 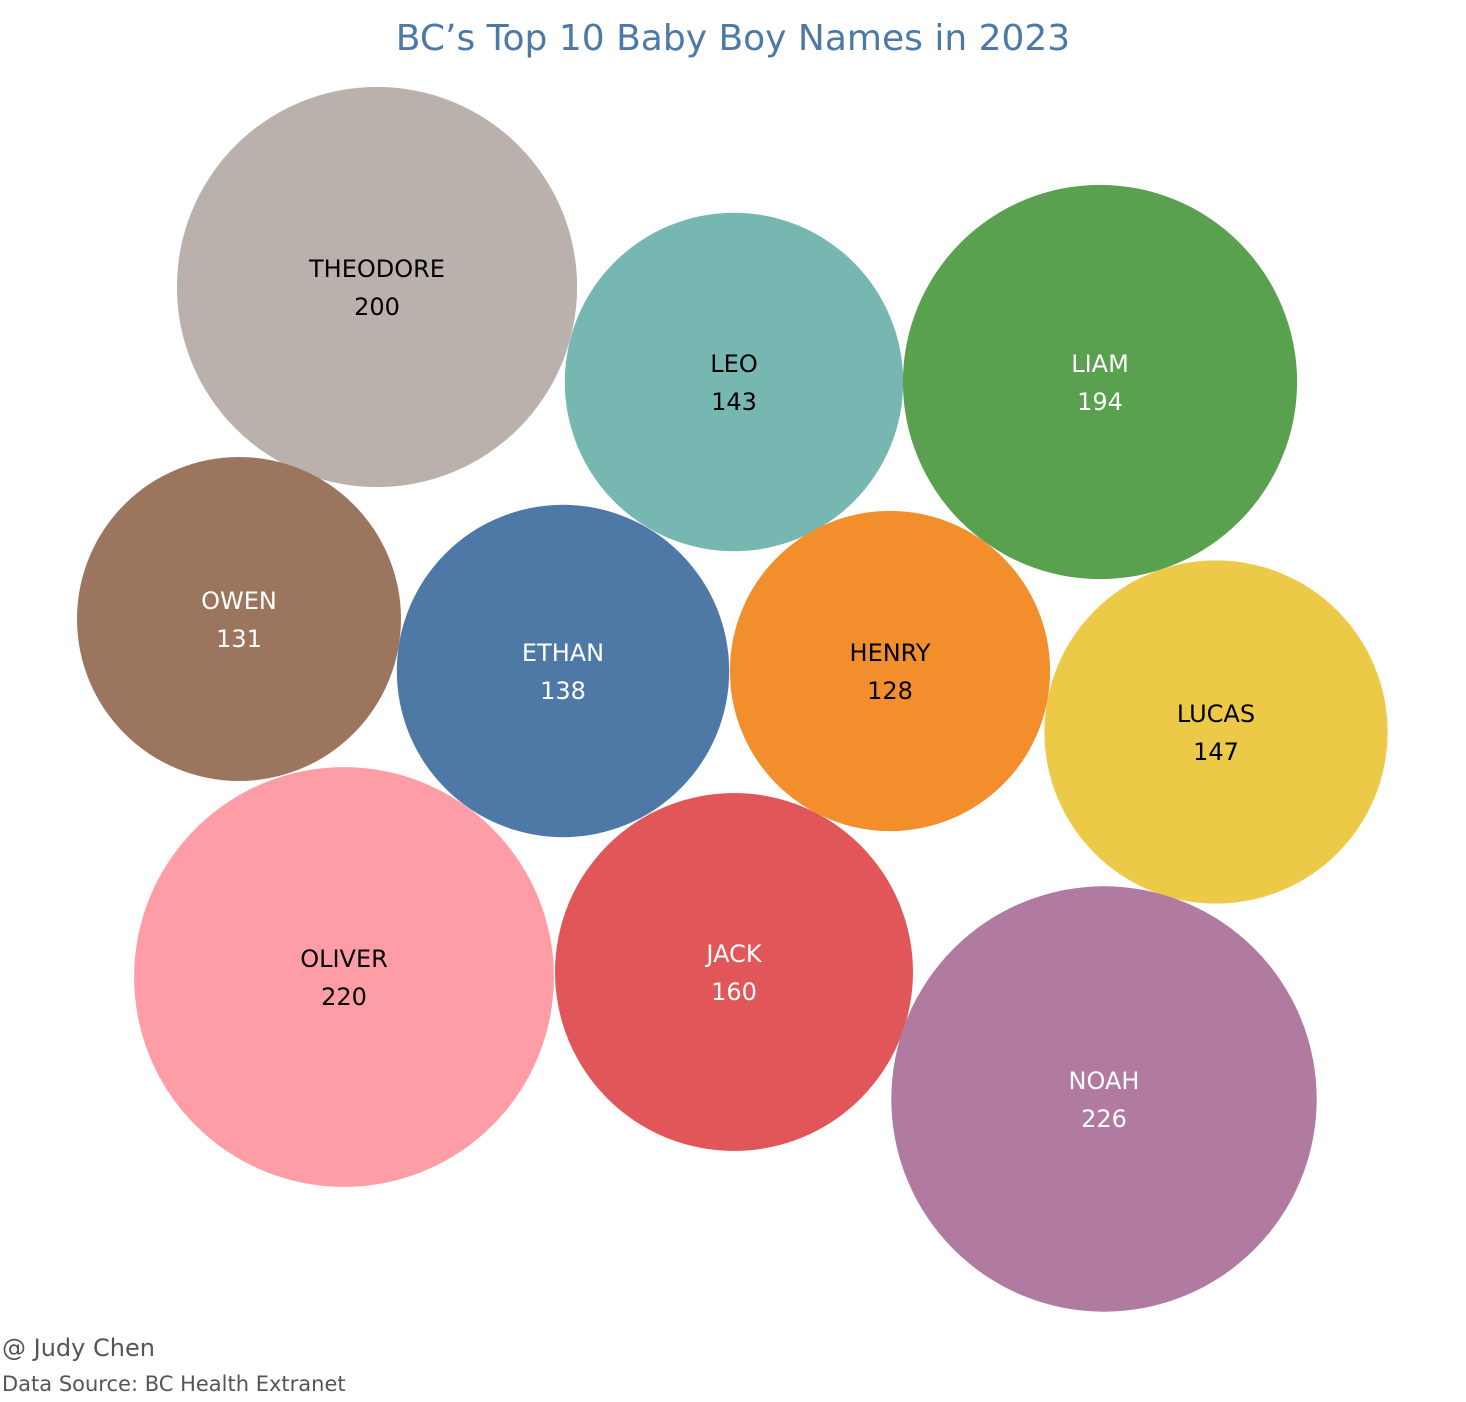 What do you see at coordinates (890, 653) in the screenshot?
I see `bubble-label-henry: HENRY` at bounding box center [890, 653].